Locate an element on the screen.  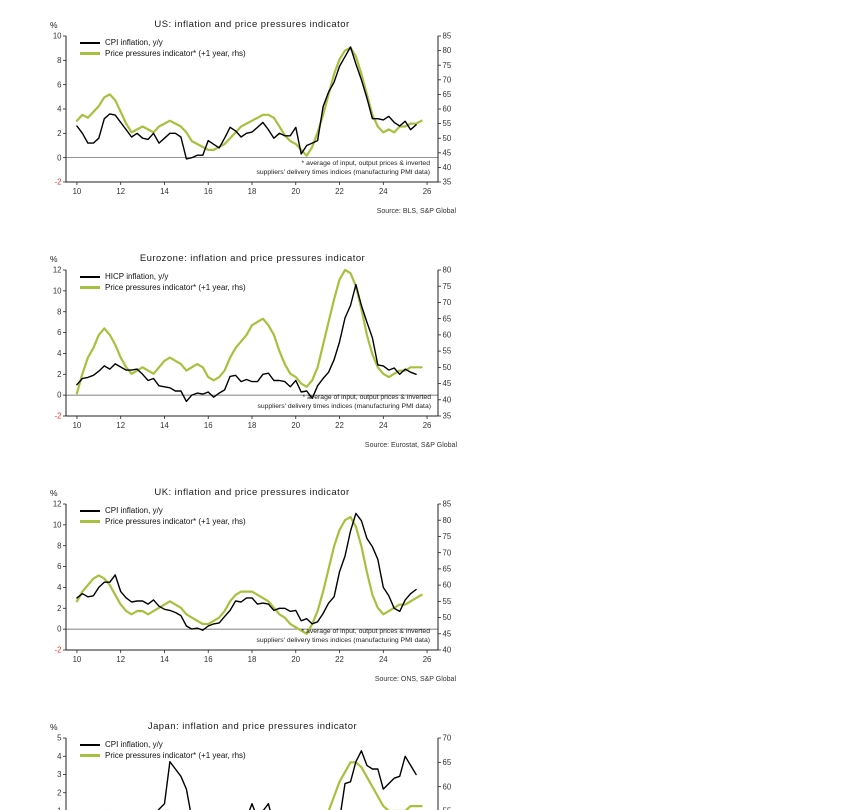
source-note: Source: Eurostat, S&P Global is located at coordinates (410, 445).